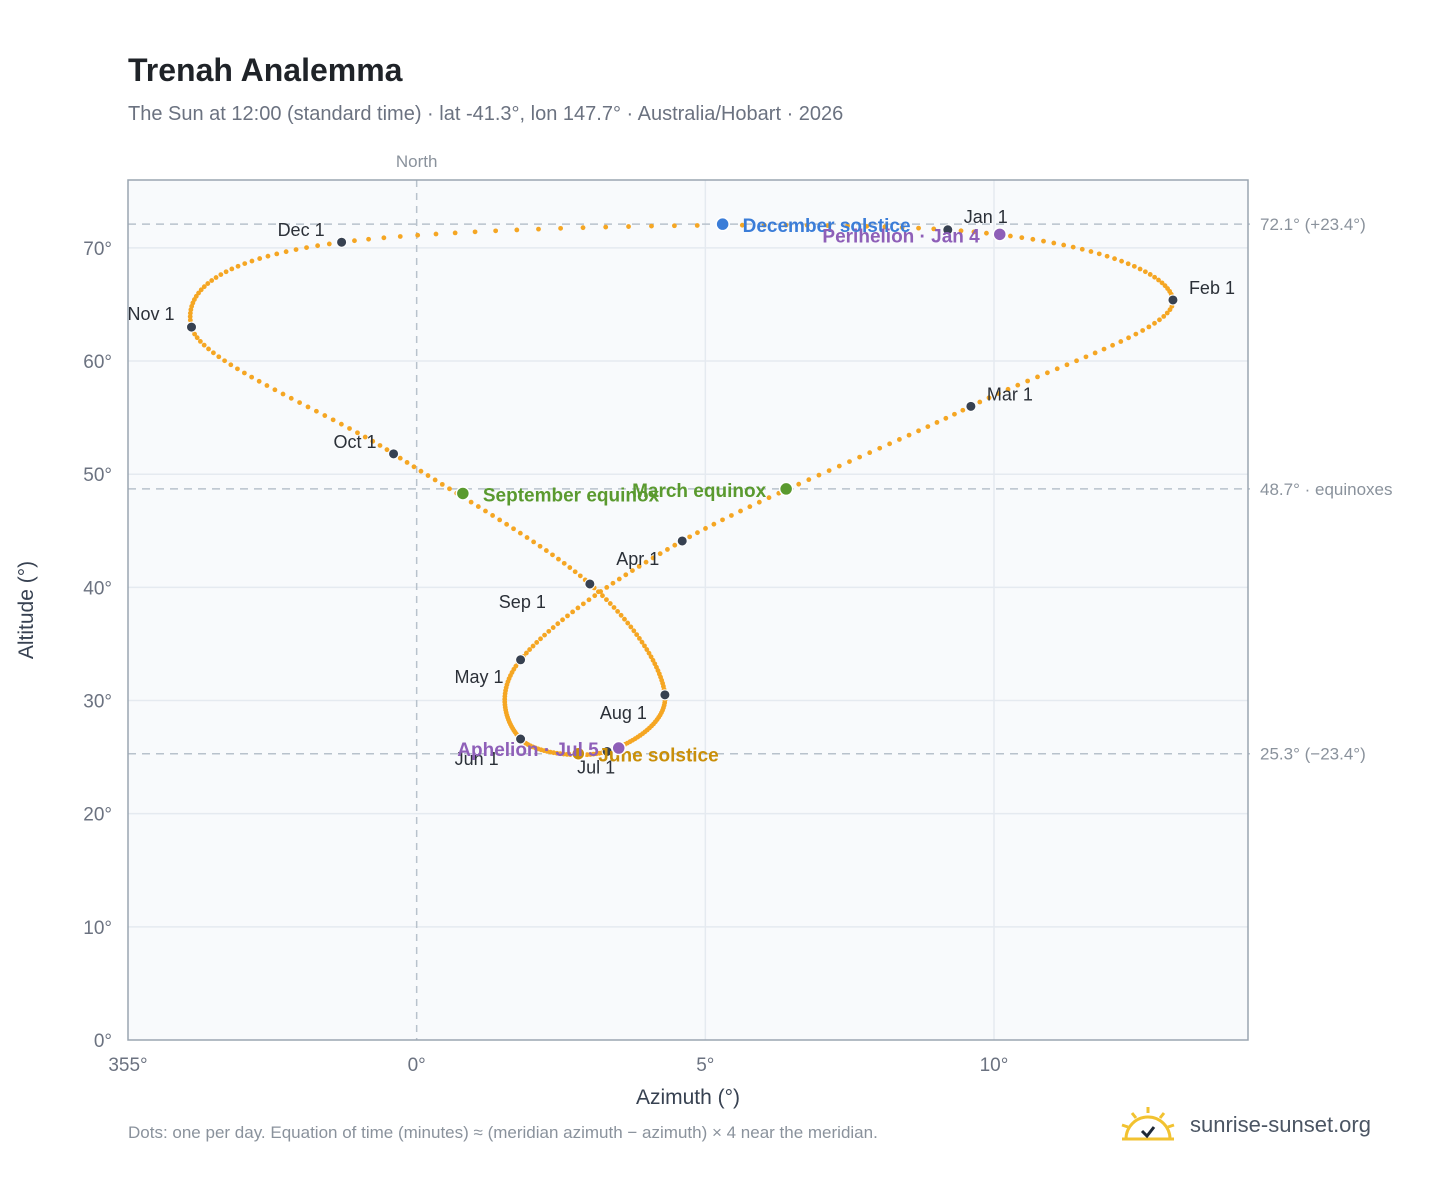 The width and height of the screenshot is (1448, 1188). What do you see at coordinates (994, 1065) in the screenshot?
I see `x-tick-label: 10°` at bounding box center [994, 1065].